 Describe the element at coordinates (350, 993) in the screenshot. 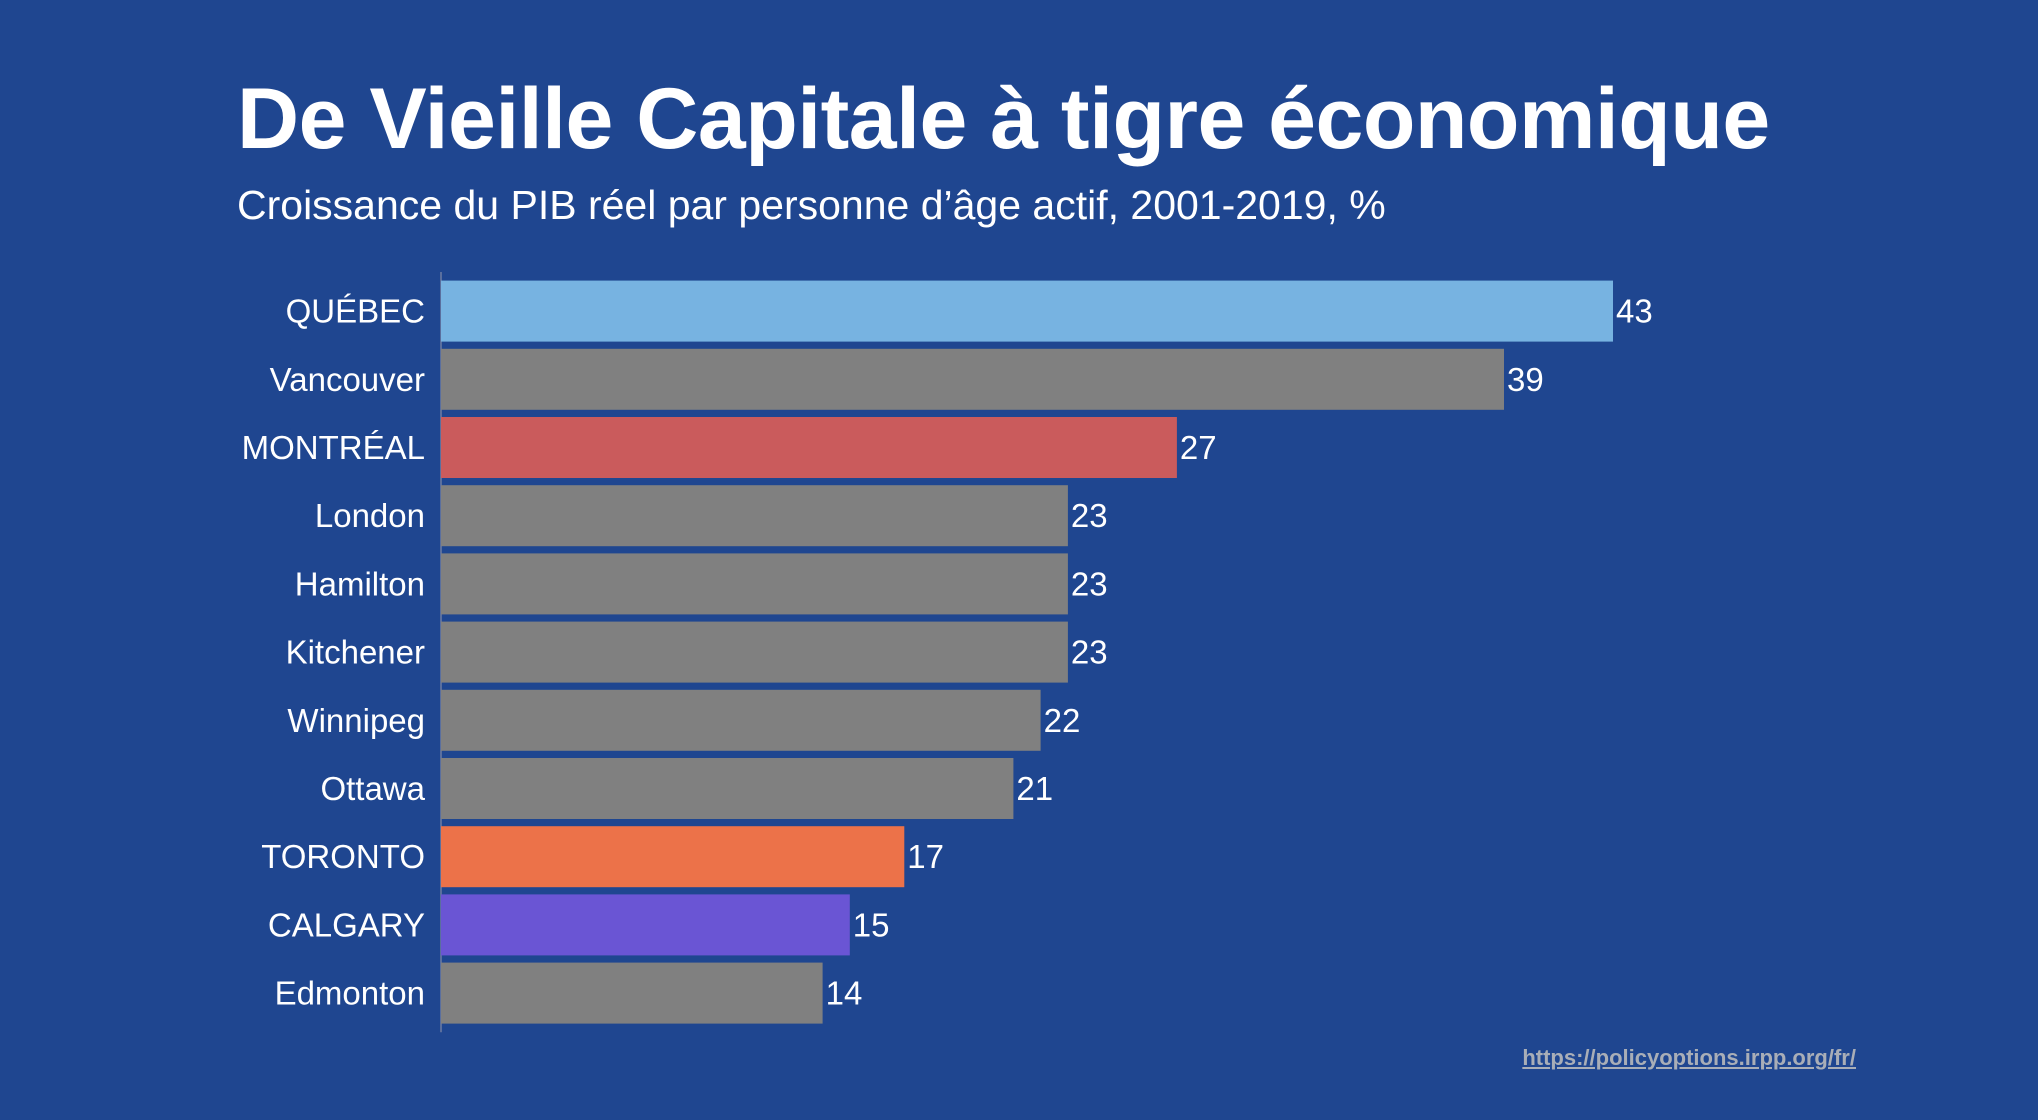

I see `category-label-10: Edmonton` at that location.